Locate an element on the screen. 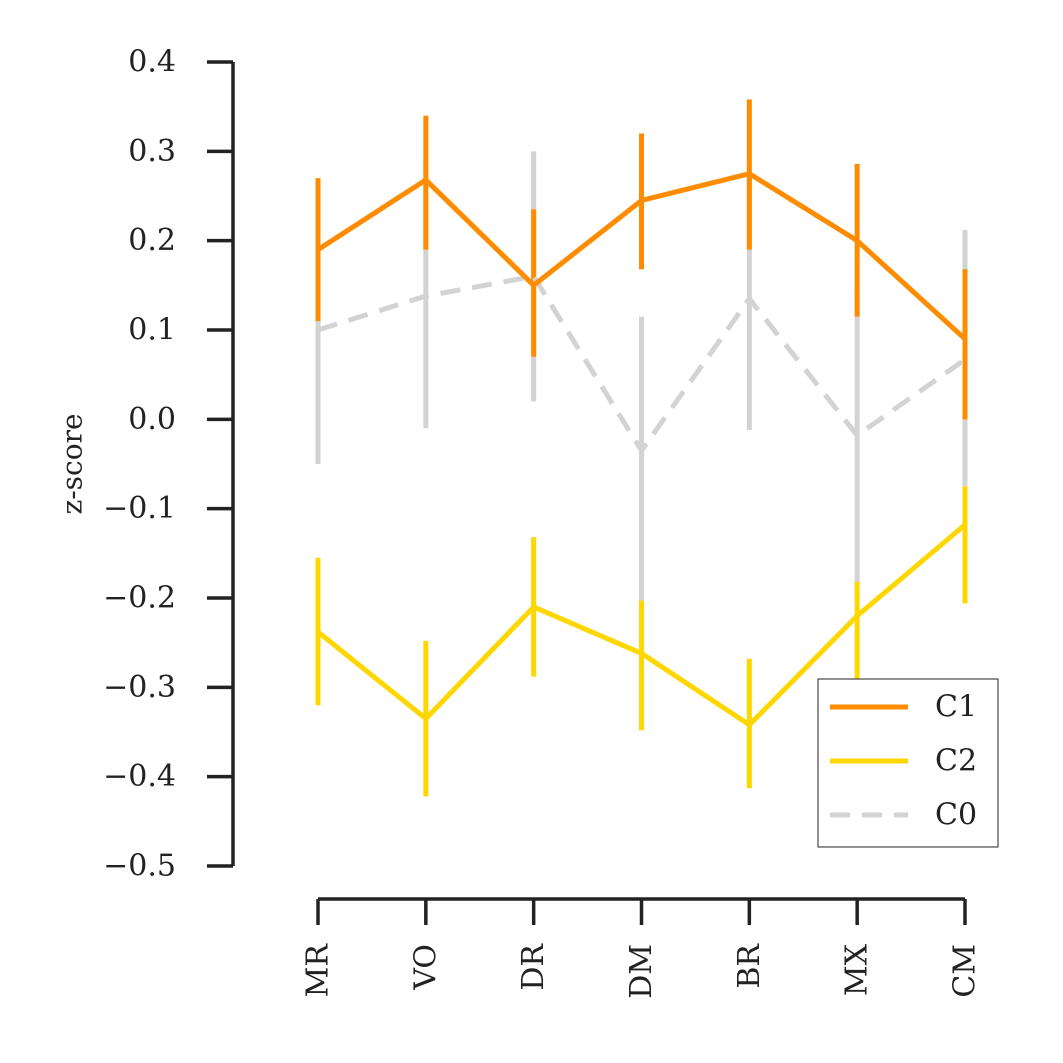 This screenshot has height=1063, width=1063. y-axis-title: z-score is located at coordinates (72, 463).